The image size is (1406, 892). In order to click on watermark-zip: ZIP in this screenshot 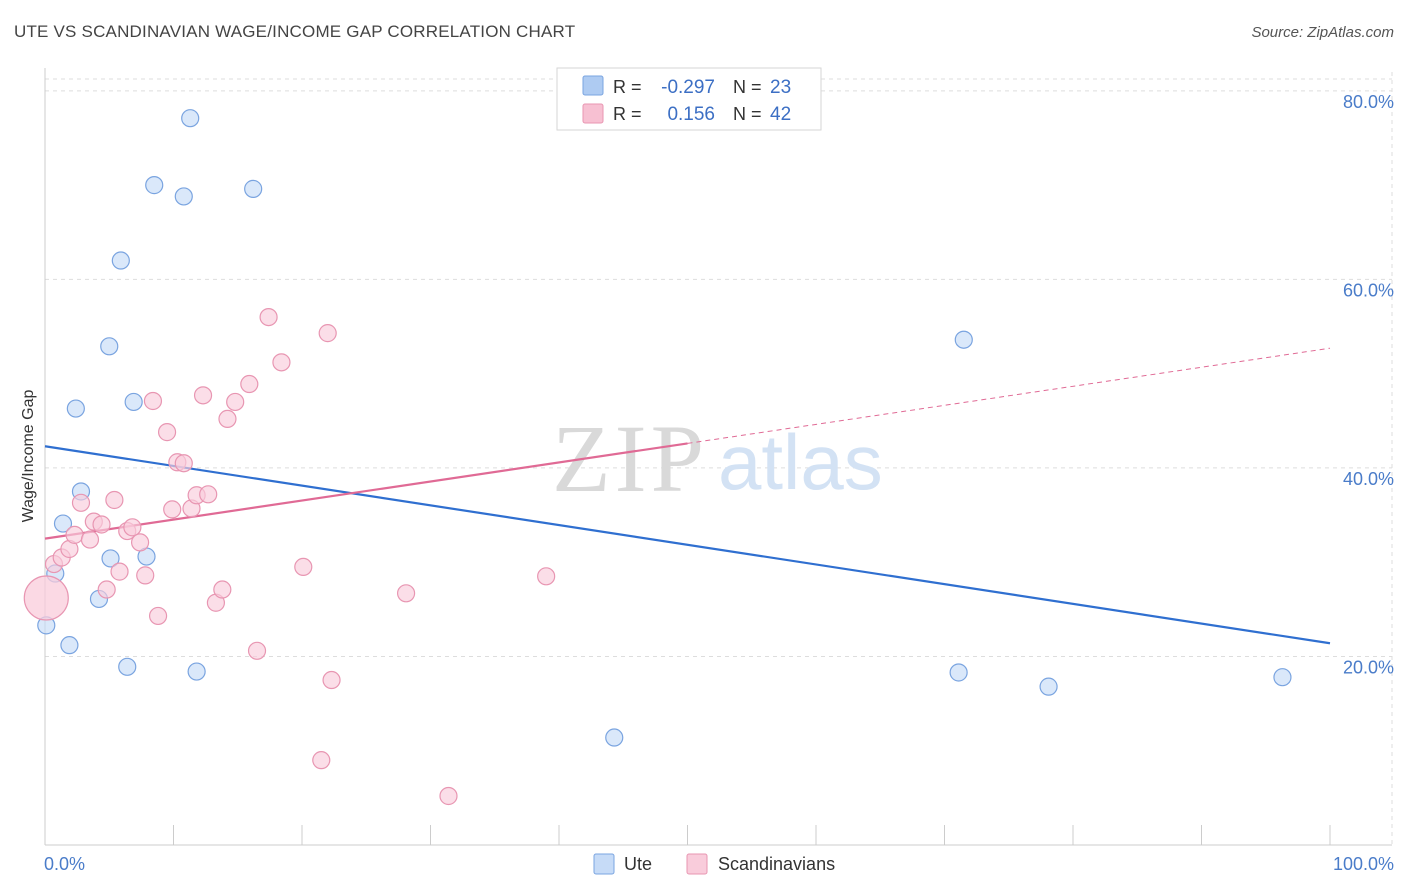, I will do `click(630, 458)`.